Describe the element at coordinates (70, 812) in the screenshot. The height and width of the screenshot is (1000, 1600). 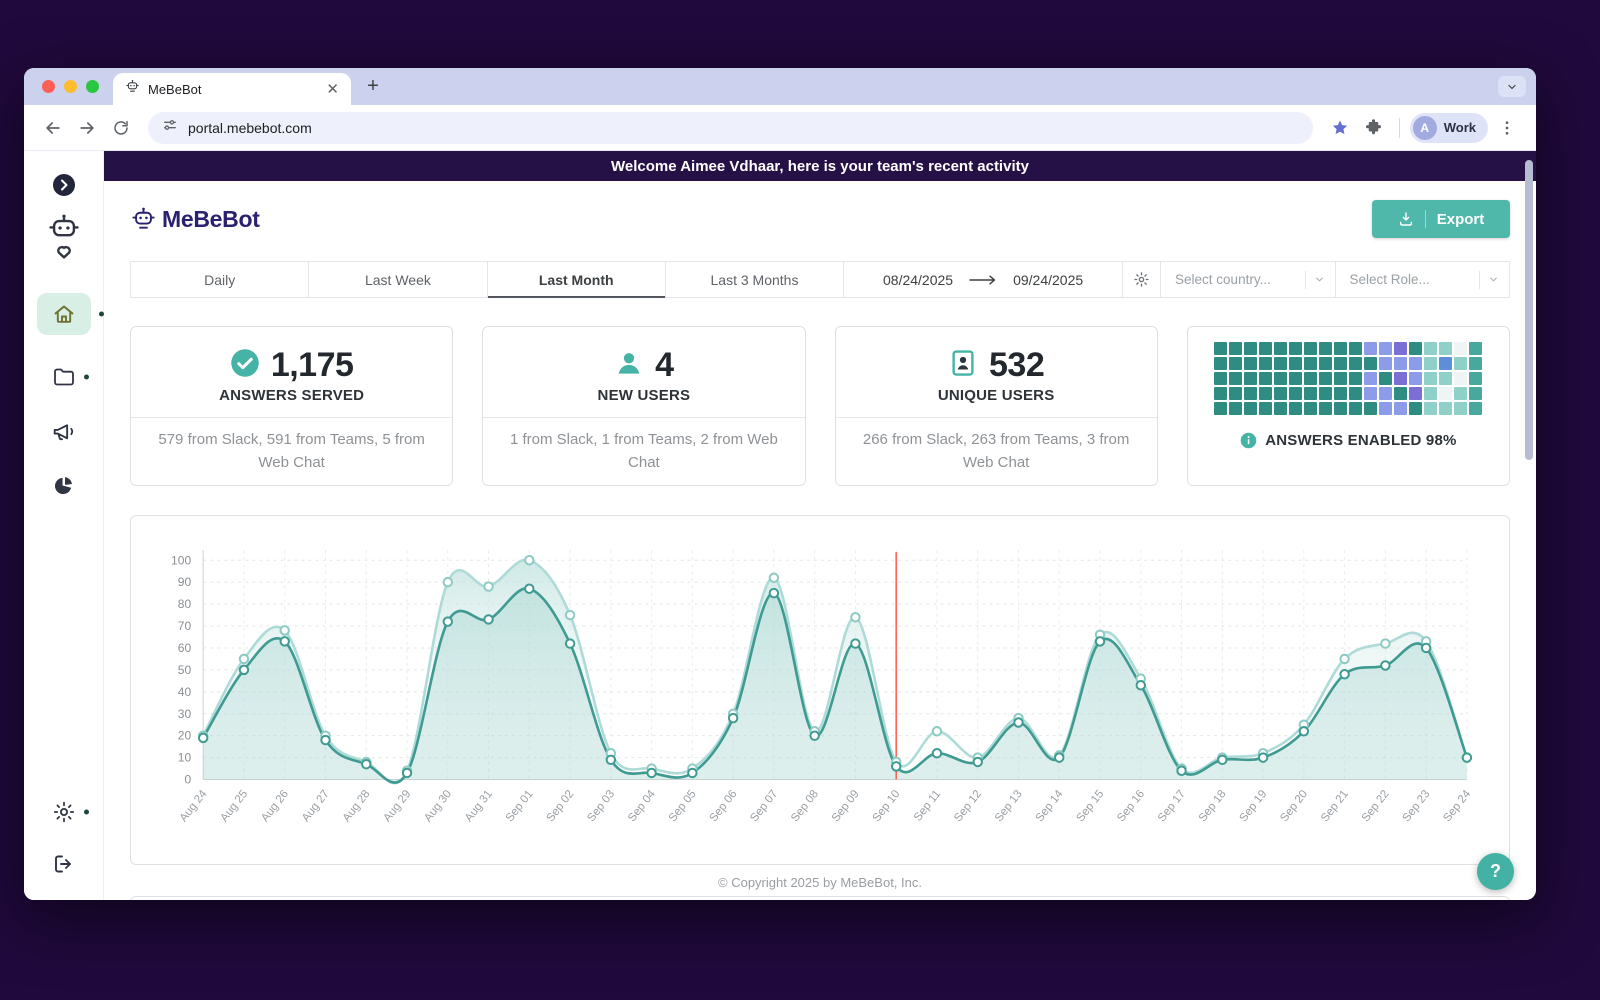
I see `sidebar-item-settings` at that location.